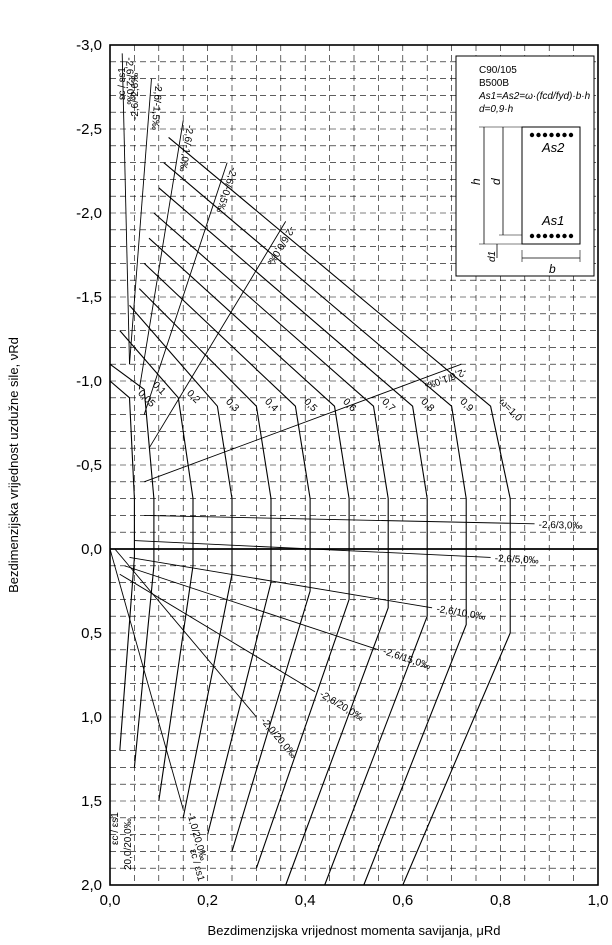 This screenshot has width=612, height=945. I want to click on d1-label: d1, so click(492, 256).